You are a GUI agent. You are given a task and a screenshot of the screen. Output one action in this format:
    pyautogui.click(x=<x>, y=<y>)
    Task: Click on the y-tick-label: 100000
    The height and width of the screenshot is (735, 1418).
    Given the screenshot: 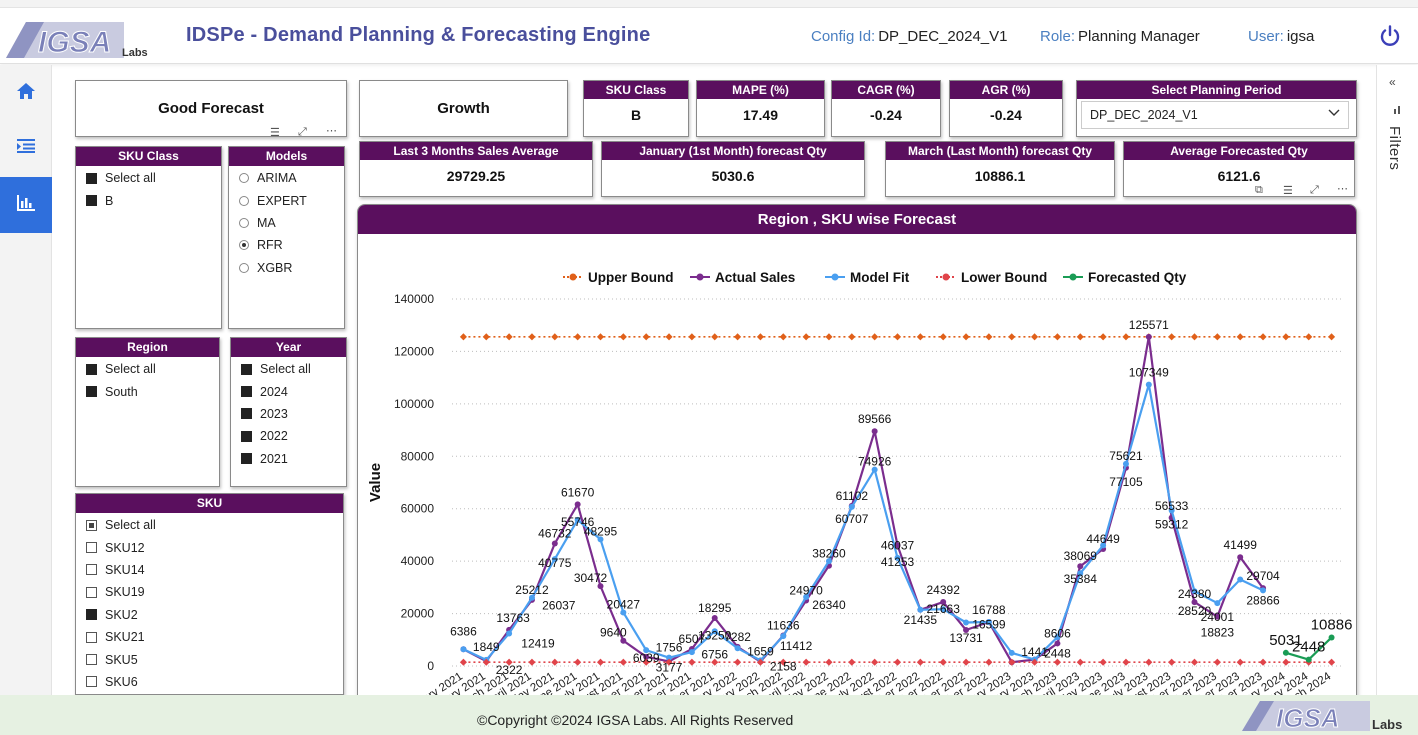 What is the action you would take?
    pyautogui.click(x=414, y=404)
    